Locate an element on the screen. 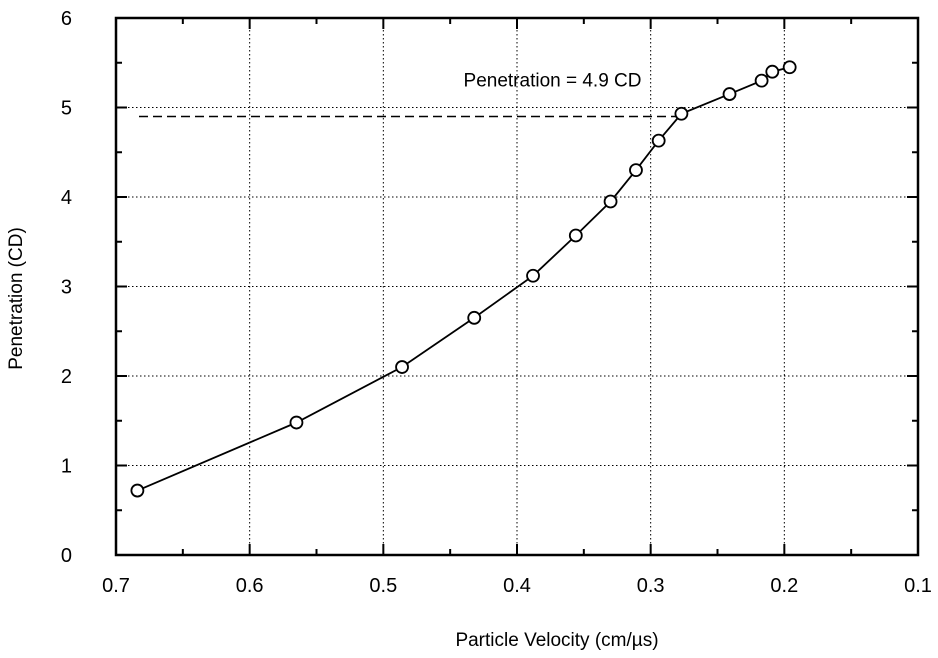 The height and width of the screenshot is (658, 938). y-tick-labels: 0 1 2 3 4 5 6 is located at coordinates (66, 287).